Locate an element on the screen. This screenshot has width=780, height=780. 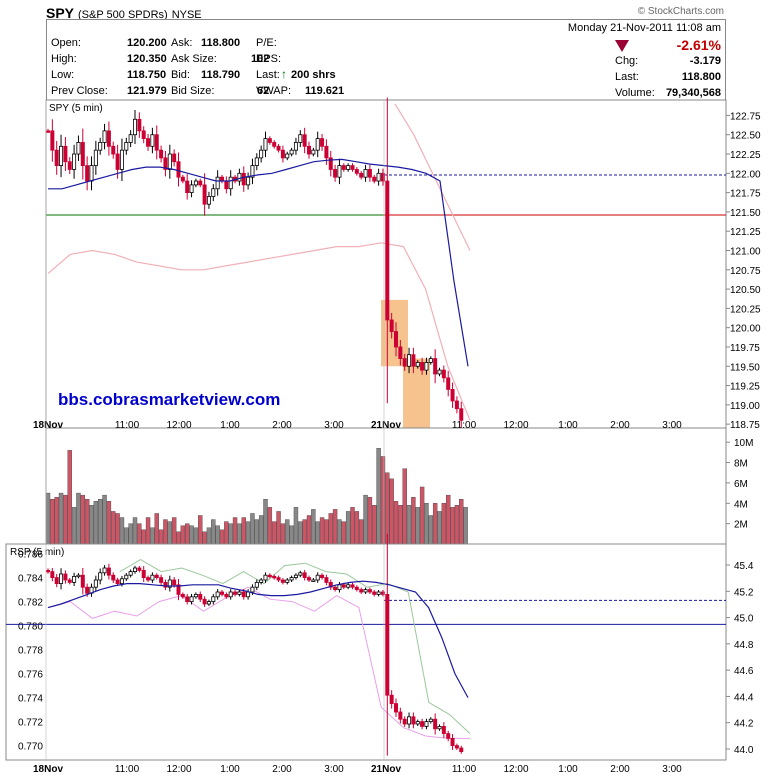
price-axis-tick-label: 119.50 is located at coordinates (745, 367).